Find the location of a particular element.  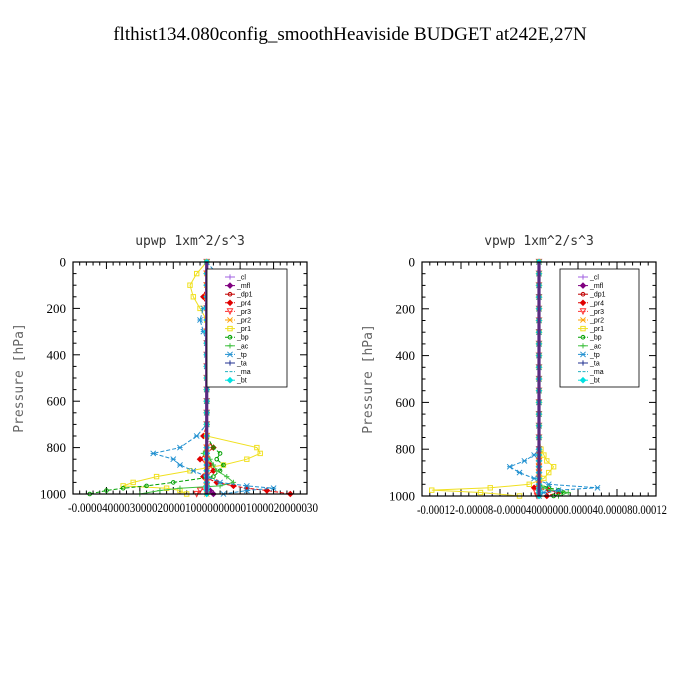

series-line-pr1 is located at coordinates (493, 379).